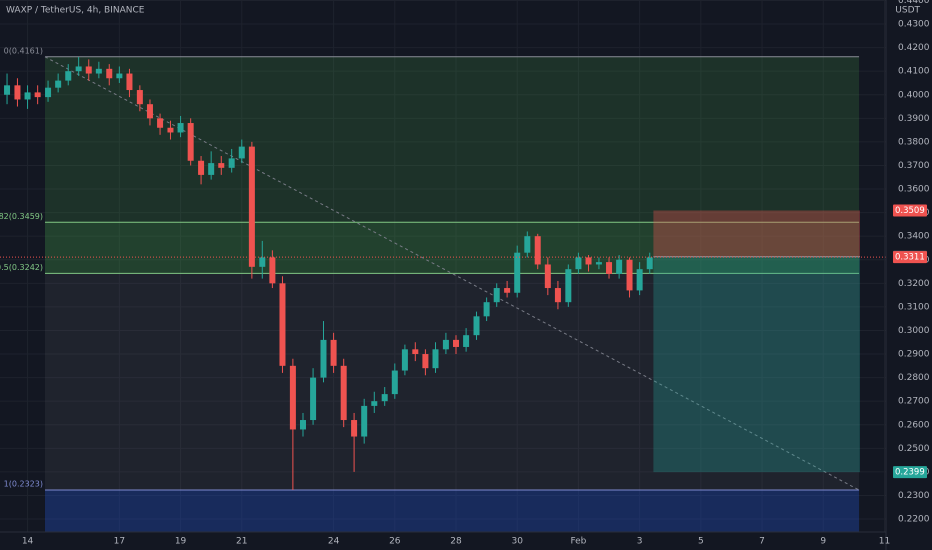 Image resolution: width=932 pixels, height=550 pixels. What do you see at coordinates (914, 190) in the screenshot?
I see `y-tick-label: 0.3600` at bounding box center [914, 190].